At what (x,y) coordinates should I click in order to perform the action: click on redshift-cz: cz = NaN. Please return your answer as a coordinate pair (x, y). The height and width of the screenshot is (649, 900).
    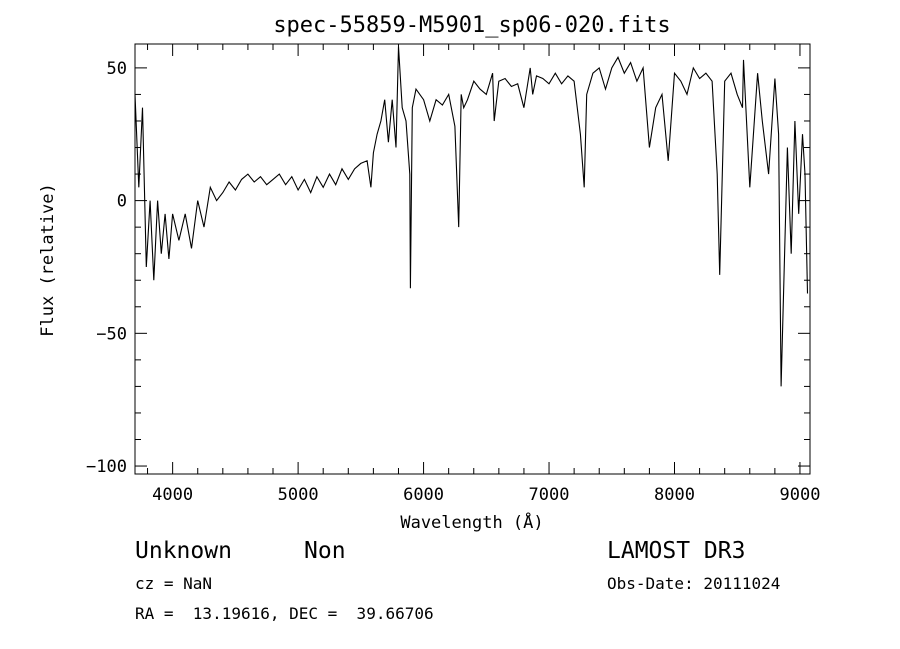
    Looking at the image, I should click on (174, 583).